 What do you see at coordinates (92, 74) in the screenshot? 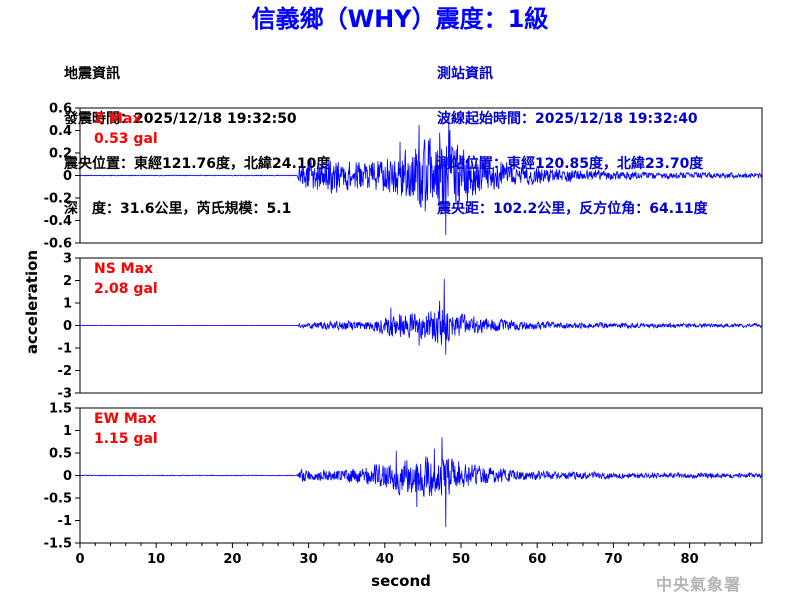
I see `quake-info-heading: 地震資訊` at bounding box center [92, 74].